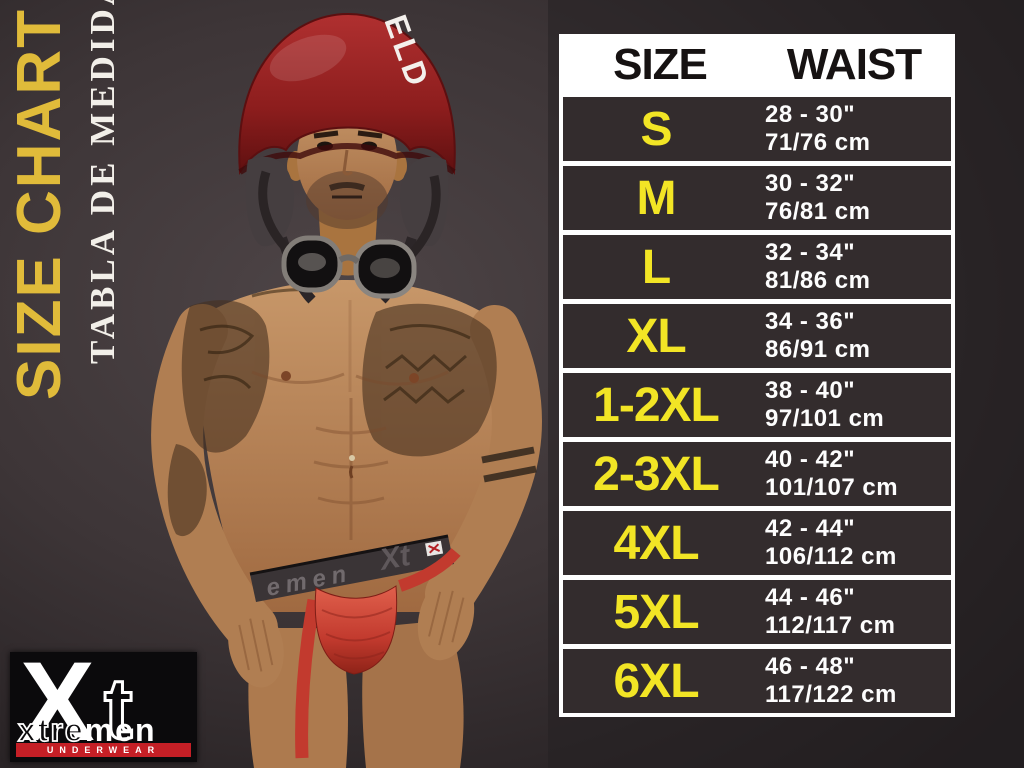 This screenshot has width=1024, height=768. Describe the element at coordinates (810, 114) in the screenshot. I see `waist-inches: 28 - 30"` at that location.